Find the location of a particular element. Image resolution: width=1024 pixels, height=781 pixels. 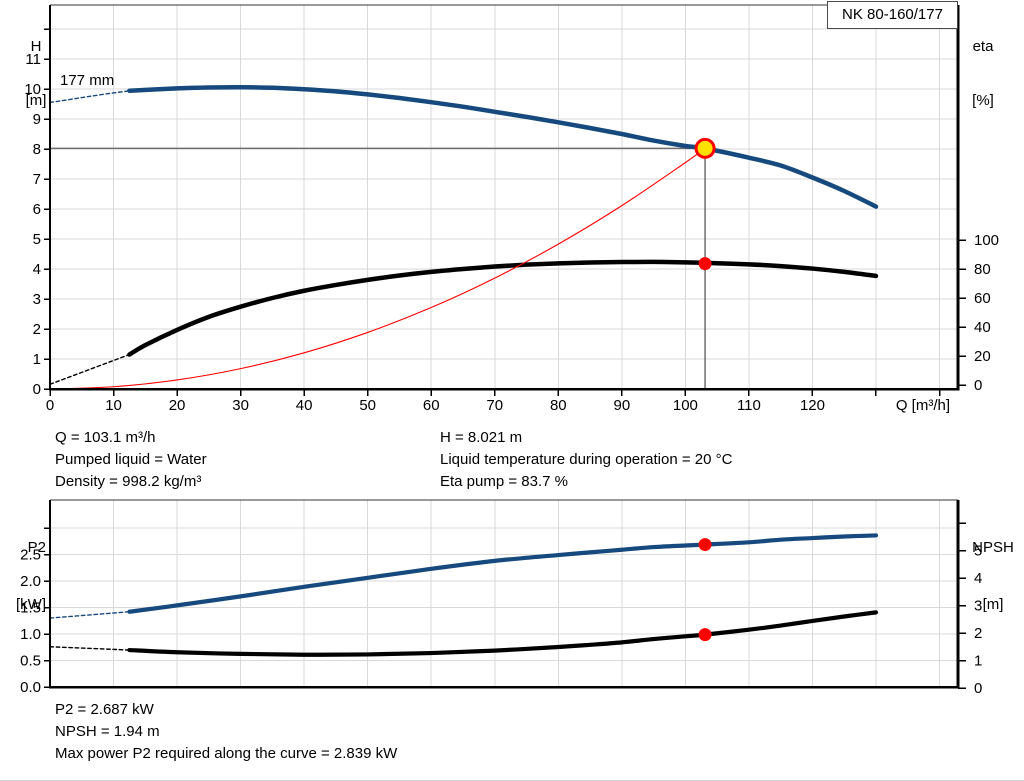

info-line-q: Q = 103.1 m³/h is located at coordinates (105, 437).